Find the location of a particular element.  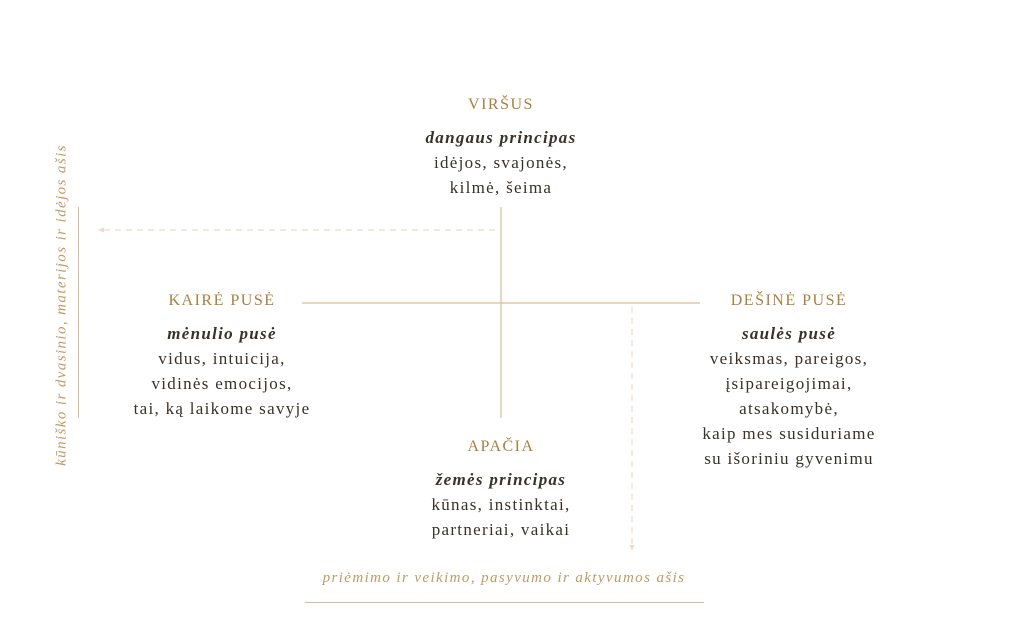

arrowhead-left-icon is located at coordinates (101, 230).